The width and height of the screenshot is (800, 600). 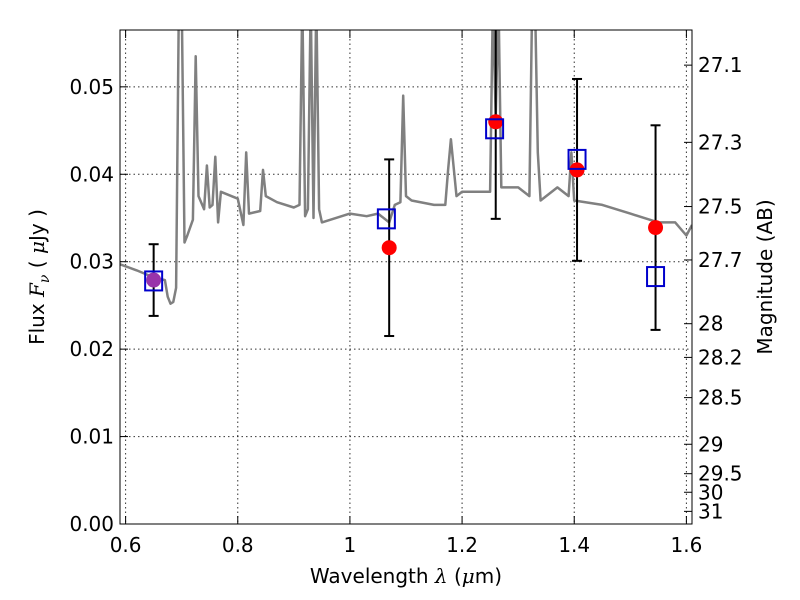 What do you see at coordinates (441, 576) in the screenshot?
I see `x-label-lambda: λ` at bounding box center [441, 576].